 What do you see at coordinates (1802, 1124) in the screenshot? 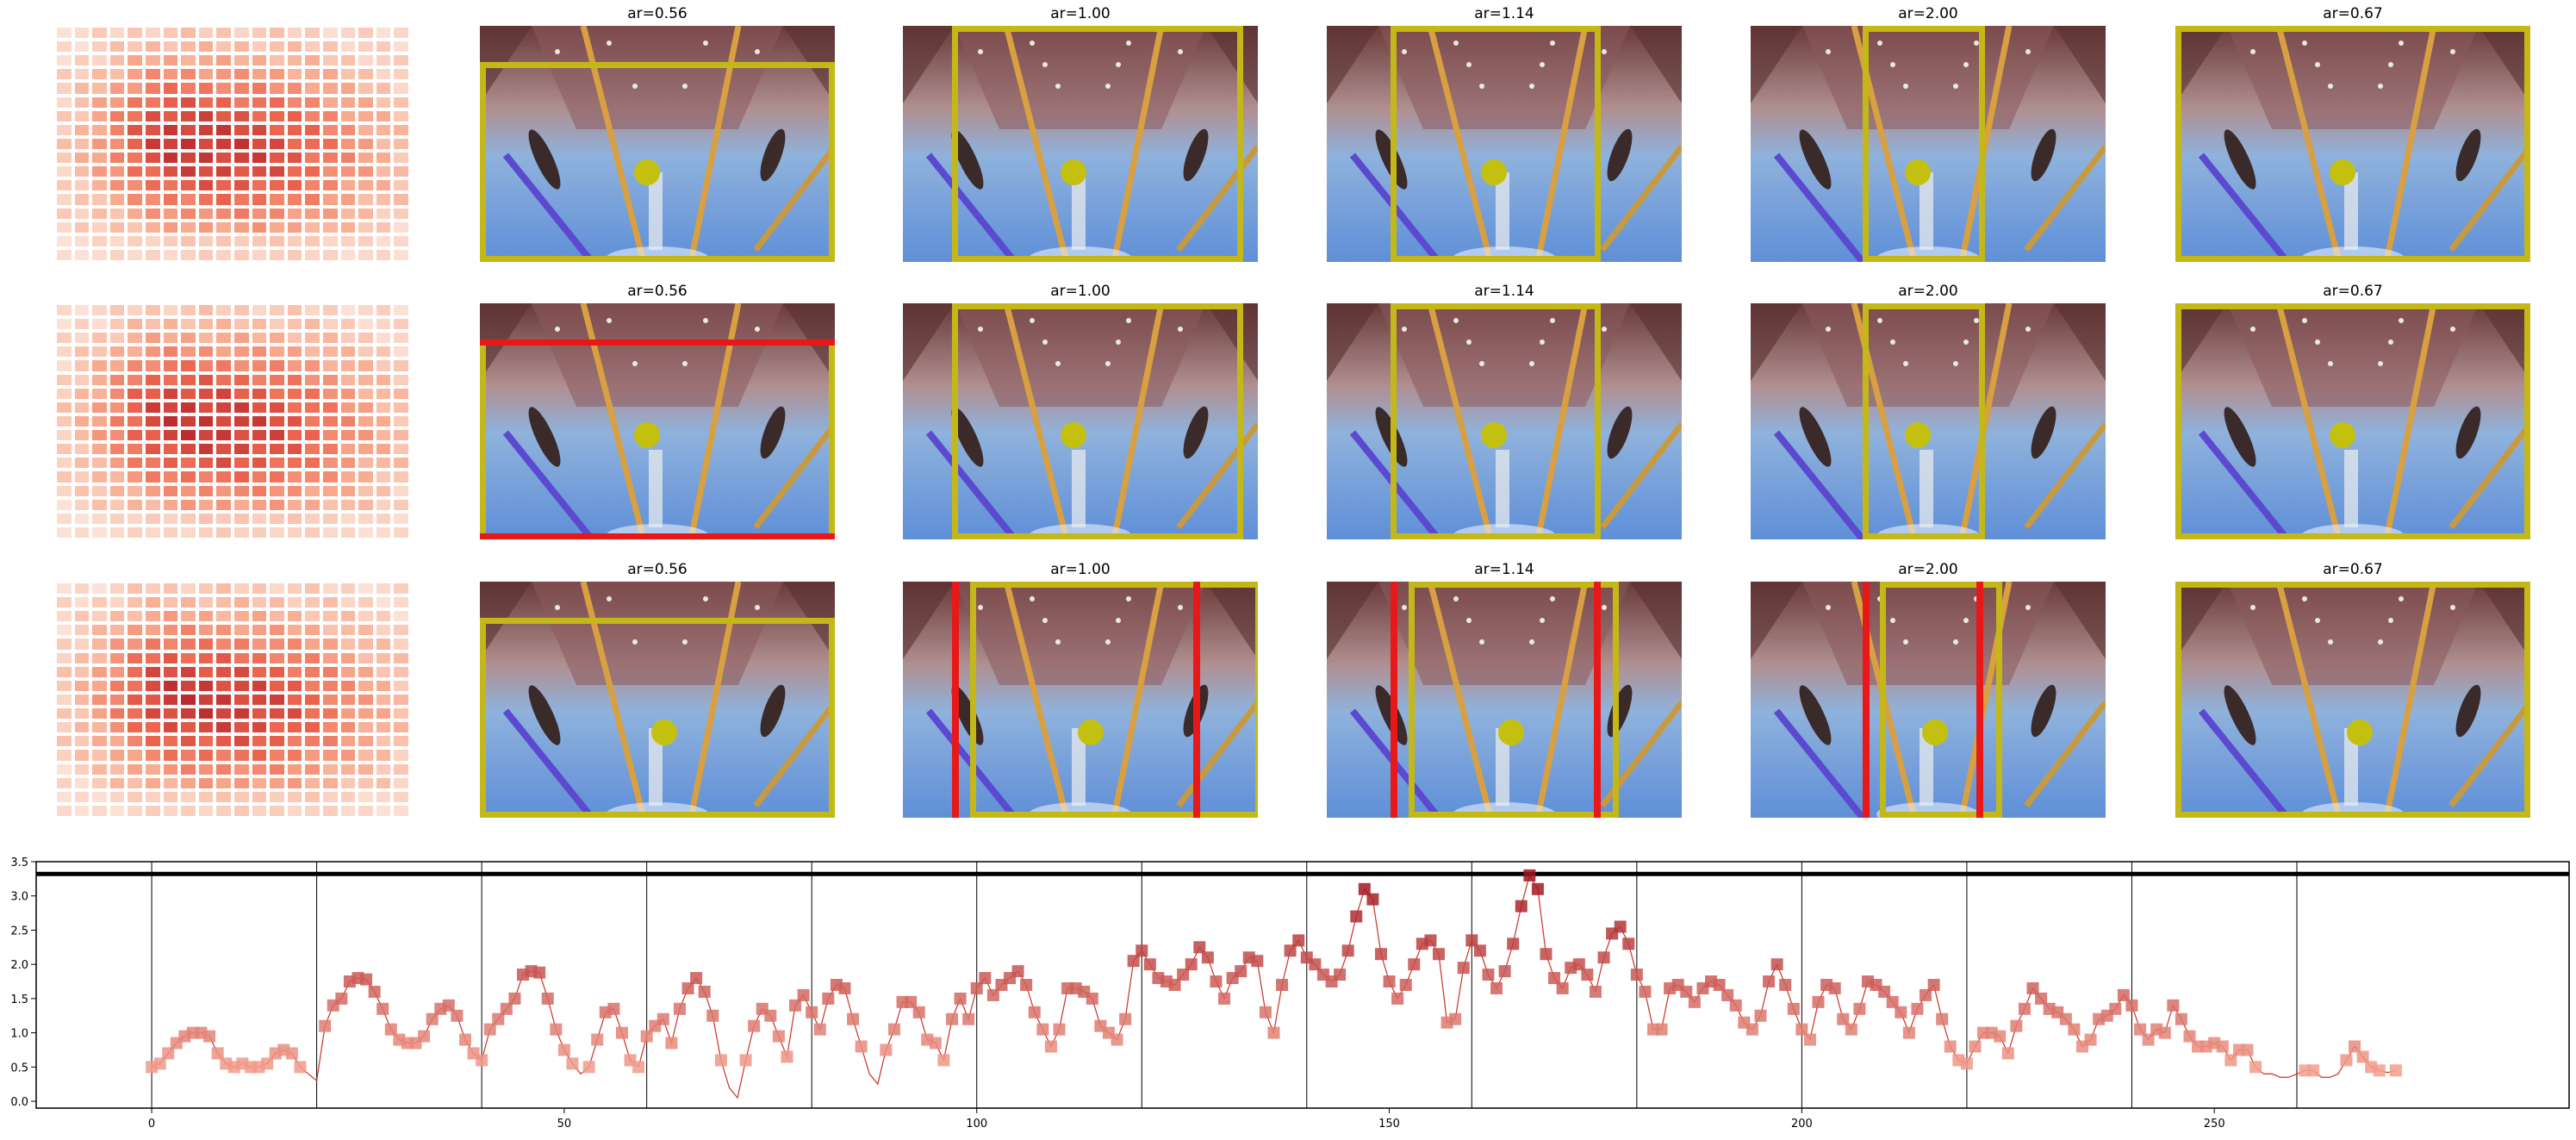
I see `x-tick-label: 200` at bounding box center [1802, 1124].